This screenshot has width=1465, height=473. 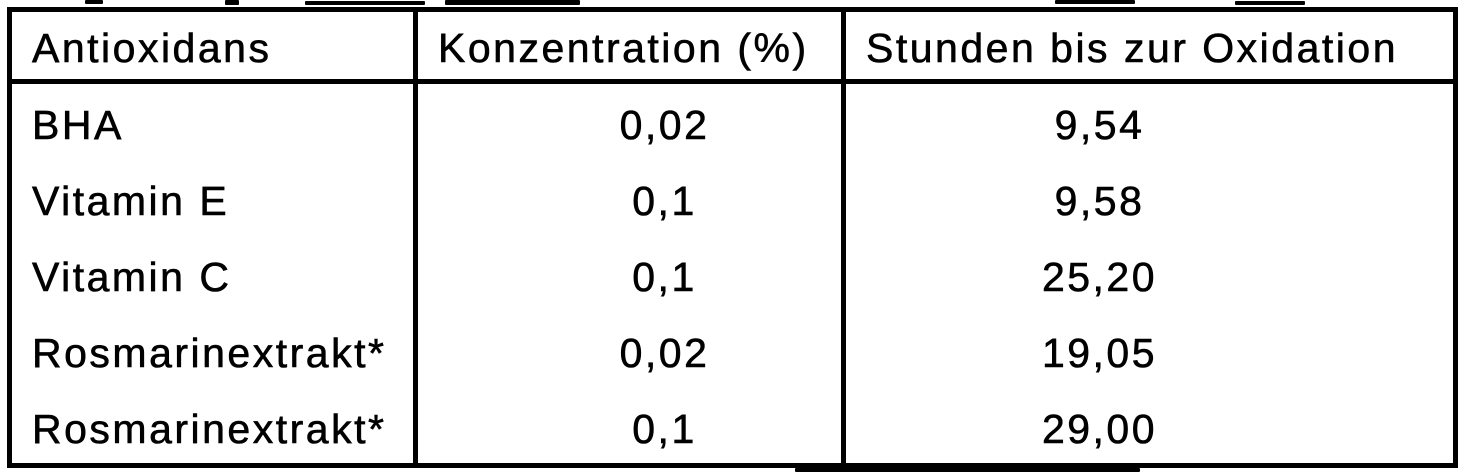 What do you see at coordinates (1099, 428) in the screenshot?
I see `hours-value: 29,00` at bounding box center [1099, 428].